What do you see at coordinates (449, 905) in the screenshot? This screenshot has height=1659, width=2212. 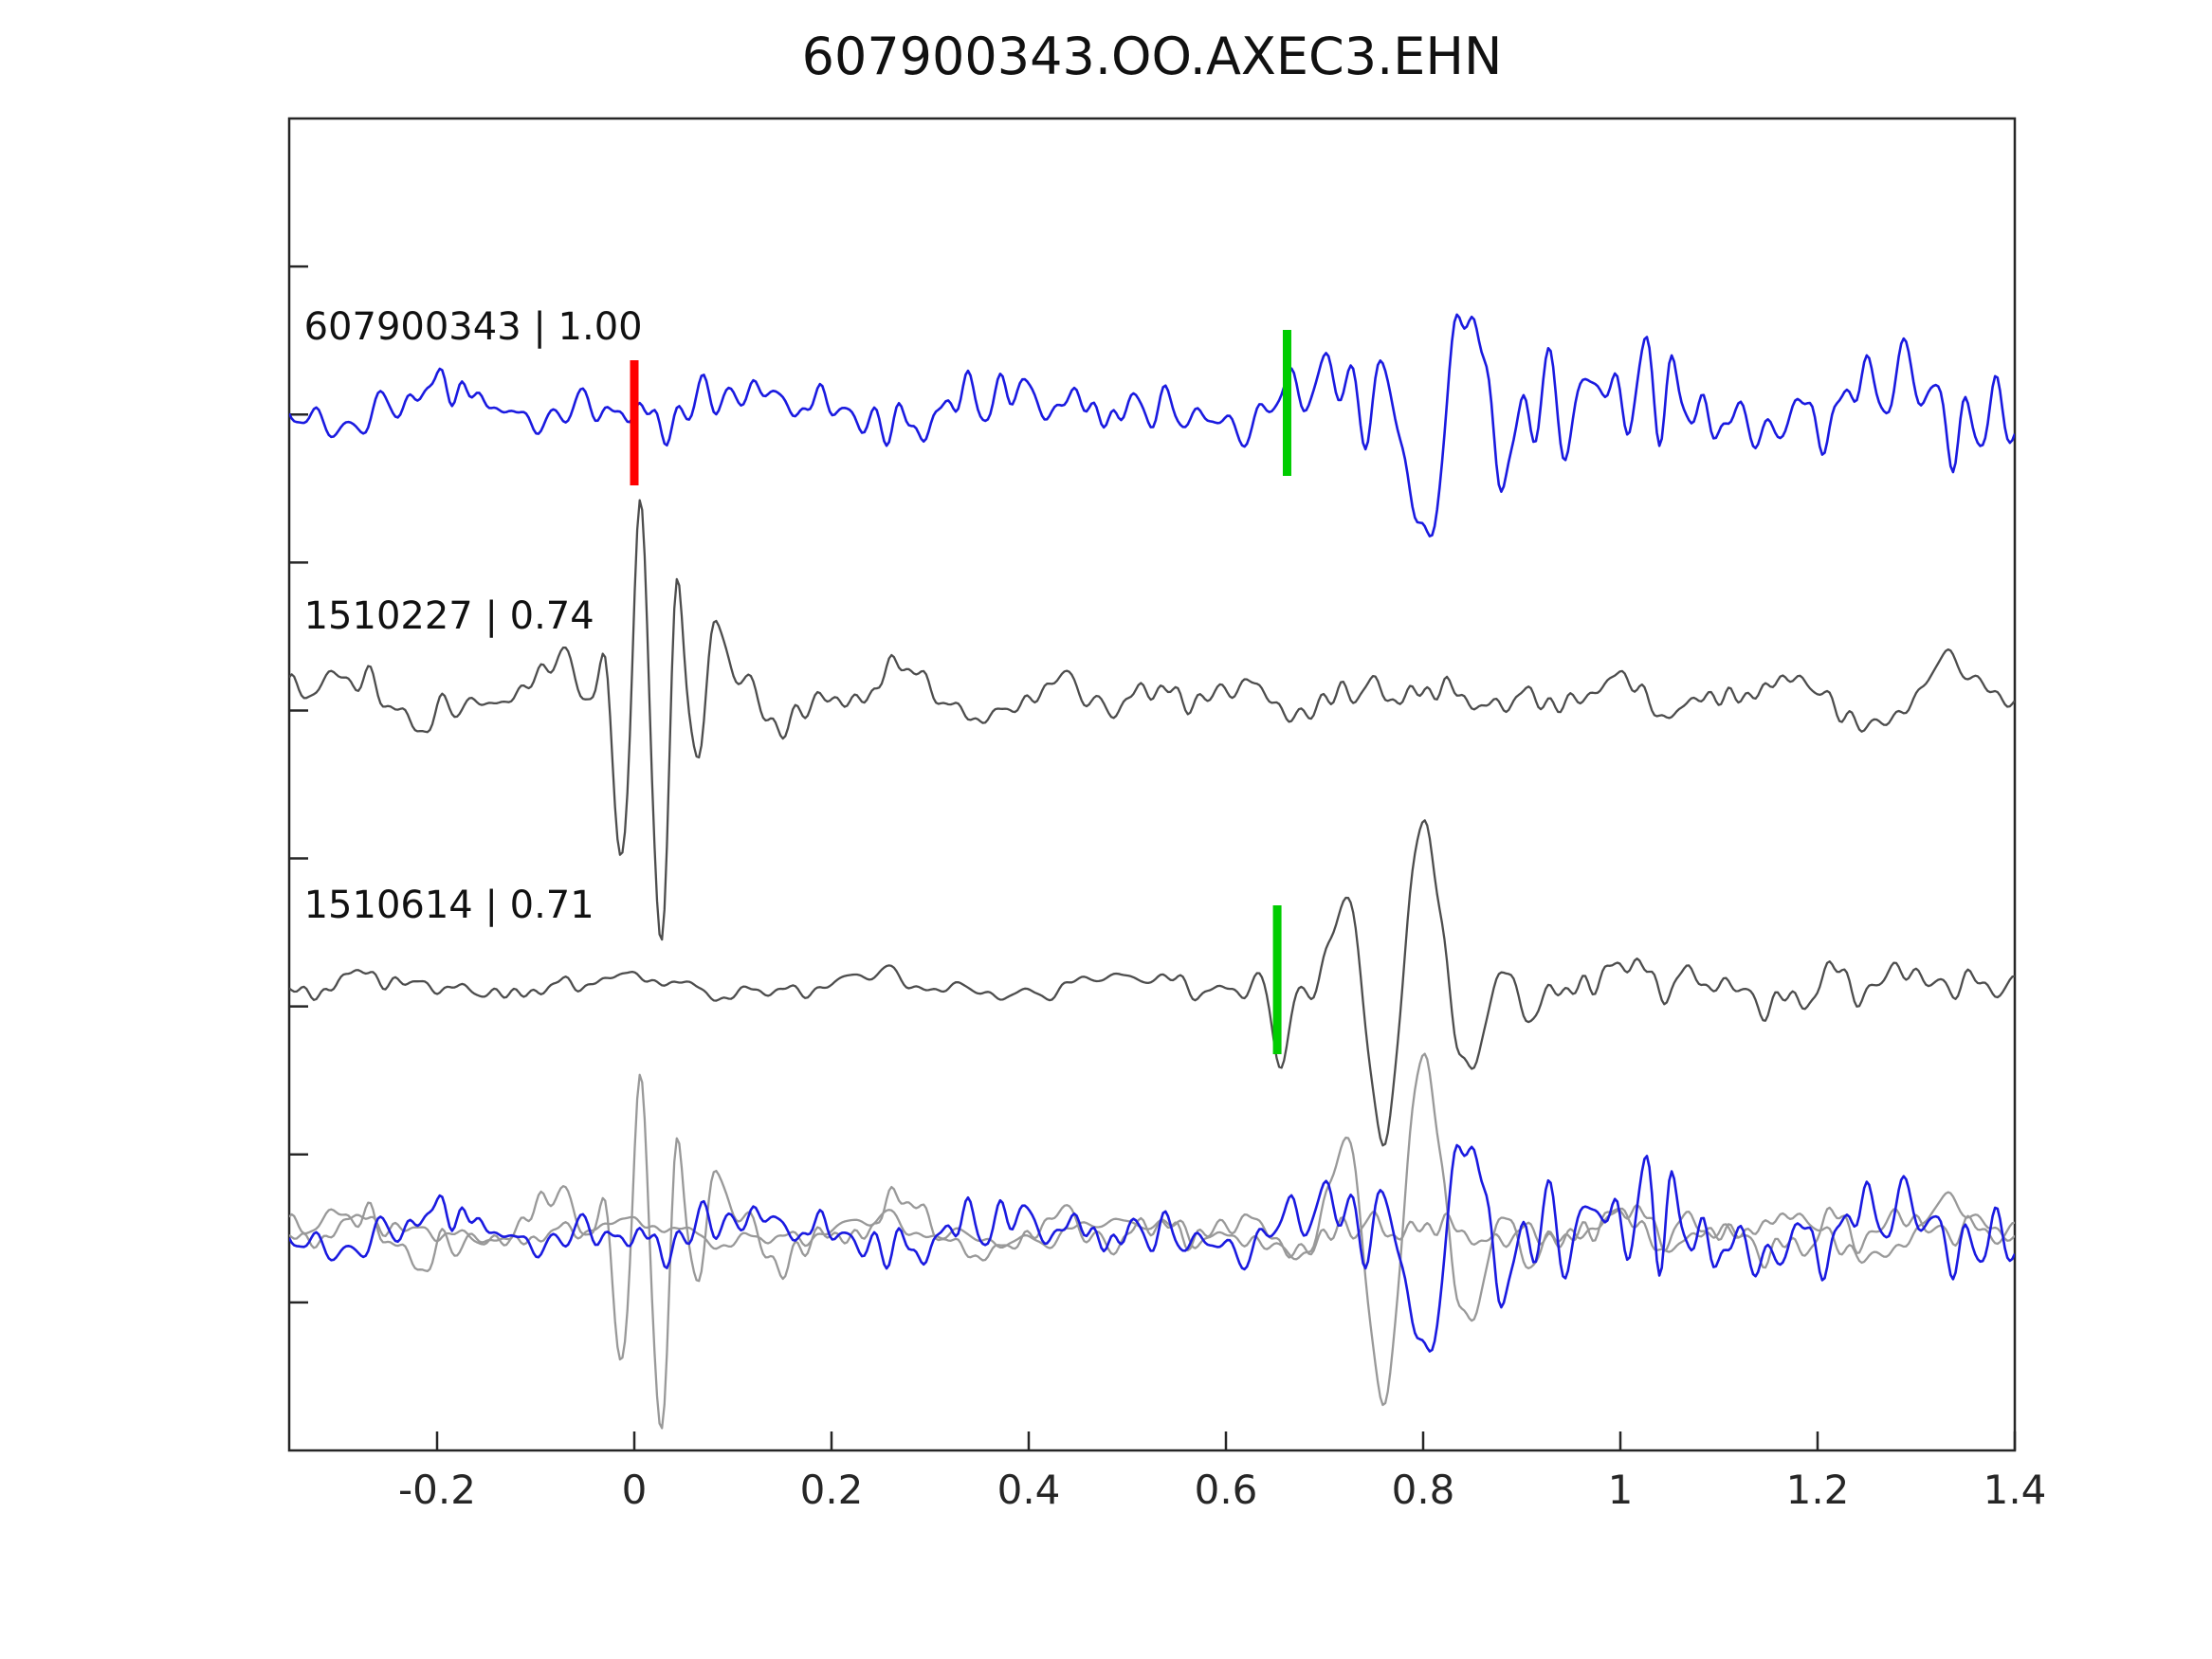 I see `trace-label-1510614: 1510614 | 0.71` at bounding box center [449, 905].